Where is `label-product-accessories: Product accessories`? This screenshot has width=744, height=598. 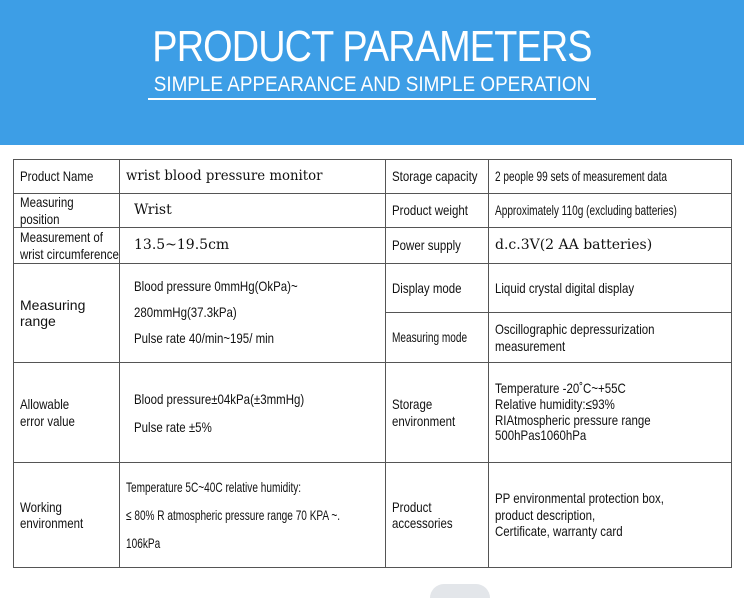
label-product-accessories: Product accessories is located at coordinates (437, 515).